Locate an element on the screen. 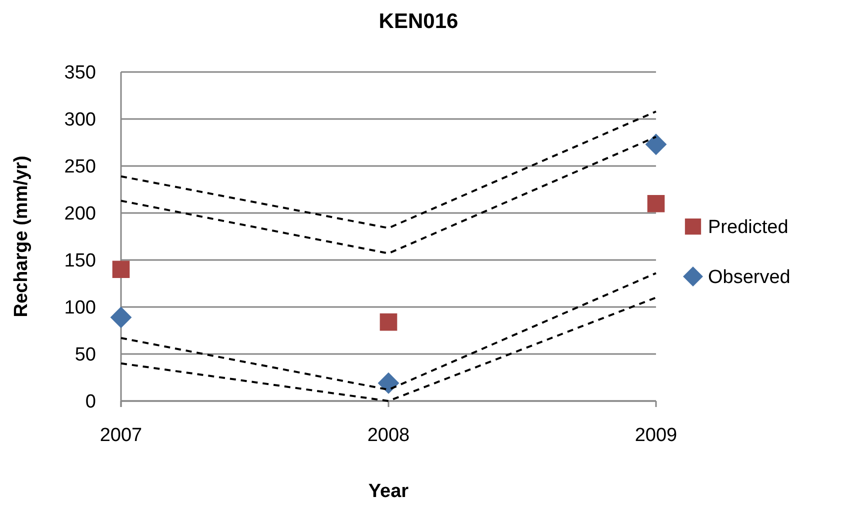 The height and width of the screenshot is (510, 854). legend-label: Predicted is located at coordinates (748, 227).